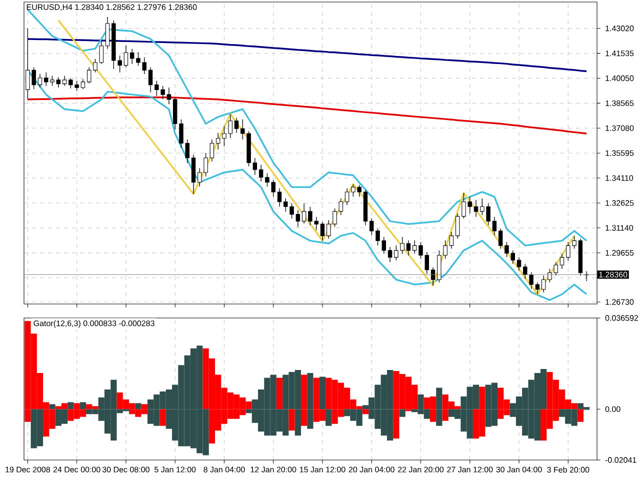 This screenshot has width=640, height=480. Describe the element at coordinates (620, 228) in the screenshot. I see `y-tick-label: 1.31140` at that location.